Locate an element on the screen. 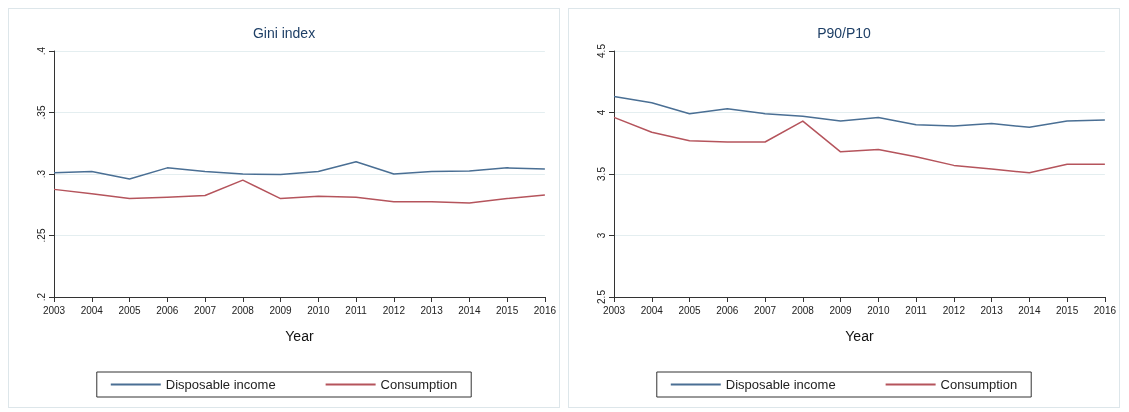 This screenshot has height=412, width=1129. y-tick-label: 4 is located at coordinates (601, 112).